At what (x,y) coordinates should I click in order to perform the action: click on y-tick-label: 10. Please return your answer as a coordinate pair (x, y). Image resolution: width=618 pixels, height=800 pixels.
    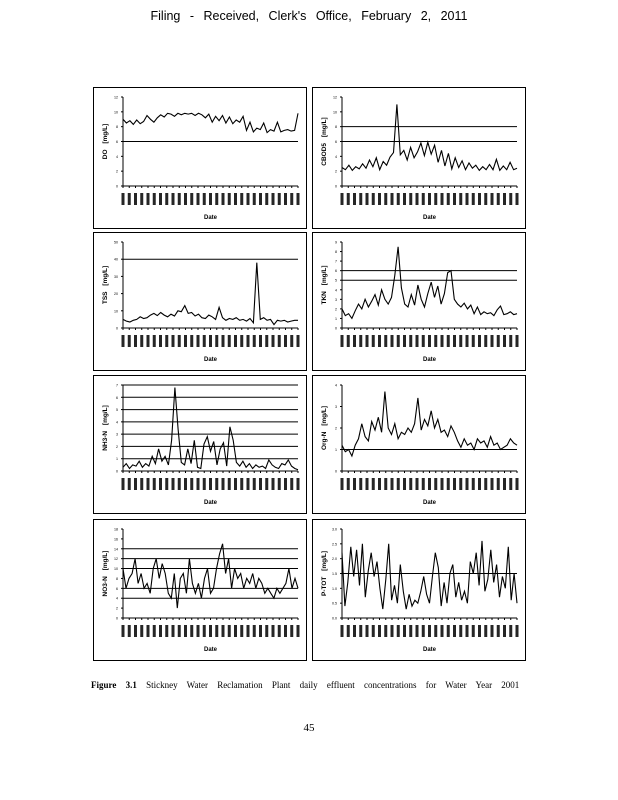
    Looking at the image, I should click on (116, 569).